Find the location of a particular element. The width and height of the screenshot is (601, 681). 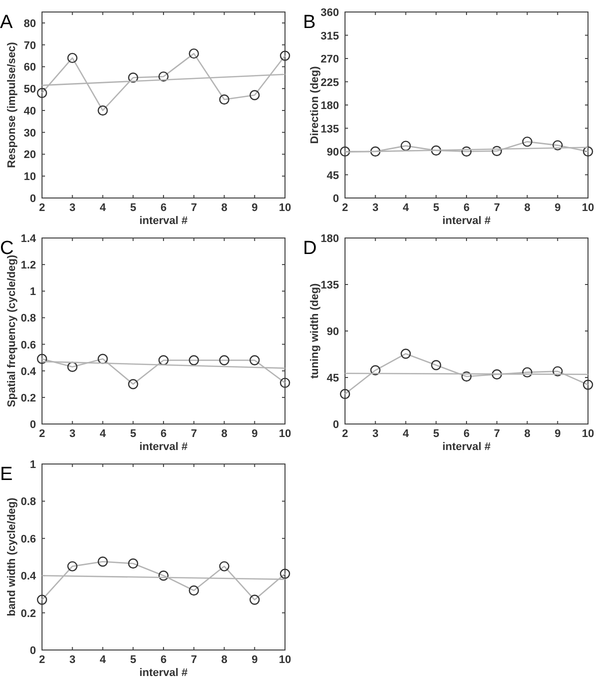

y-axis-title: Spatial frequency (cycle/deg) is located at coordinates (12, 331).